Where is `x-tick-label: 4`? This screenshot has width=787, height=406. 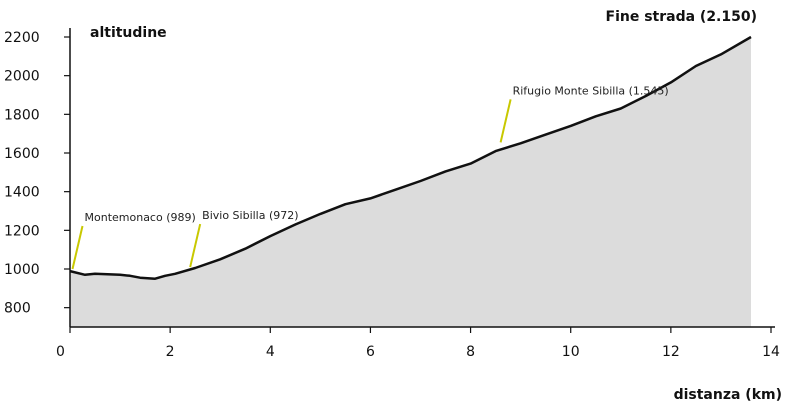 x-tick-label: 4 is located at coordinates (270, 352).